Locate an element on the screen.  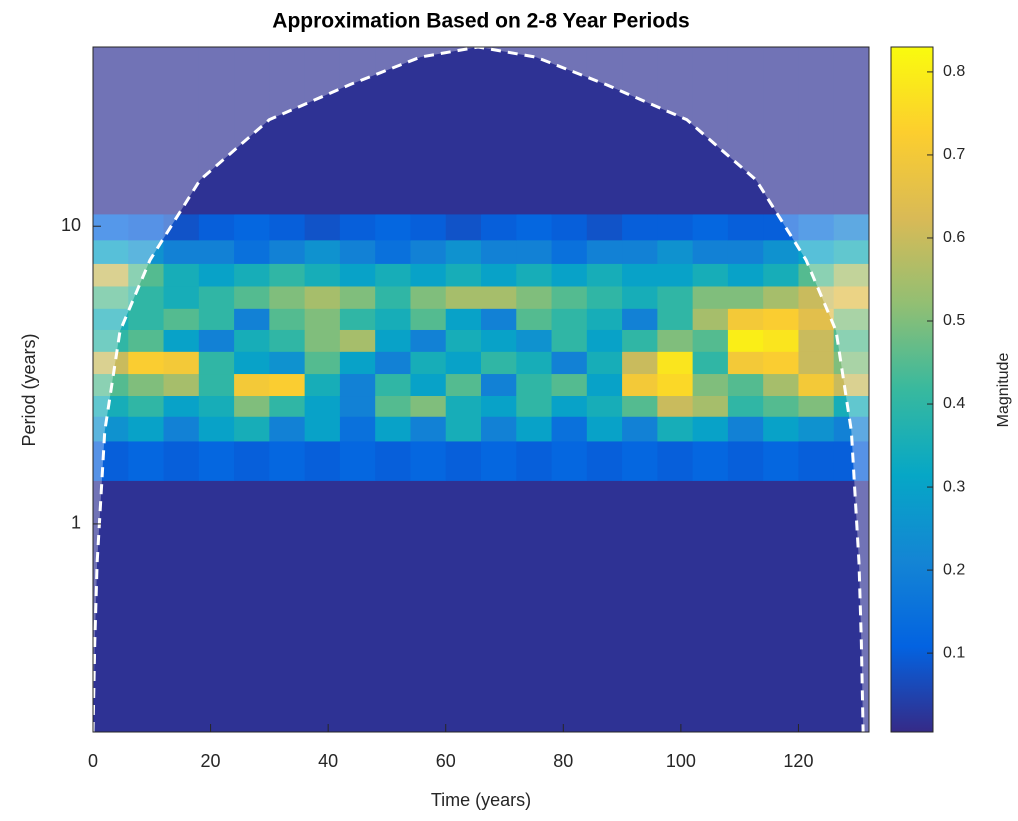
chart-title: Approximation Based on 2-8 Year Periods is located at coordinates (480, 21).